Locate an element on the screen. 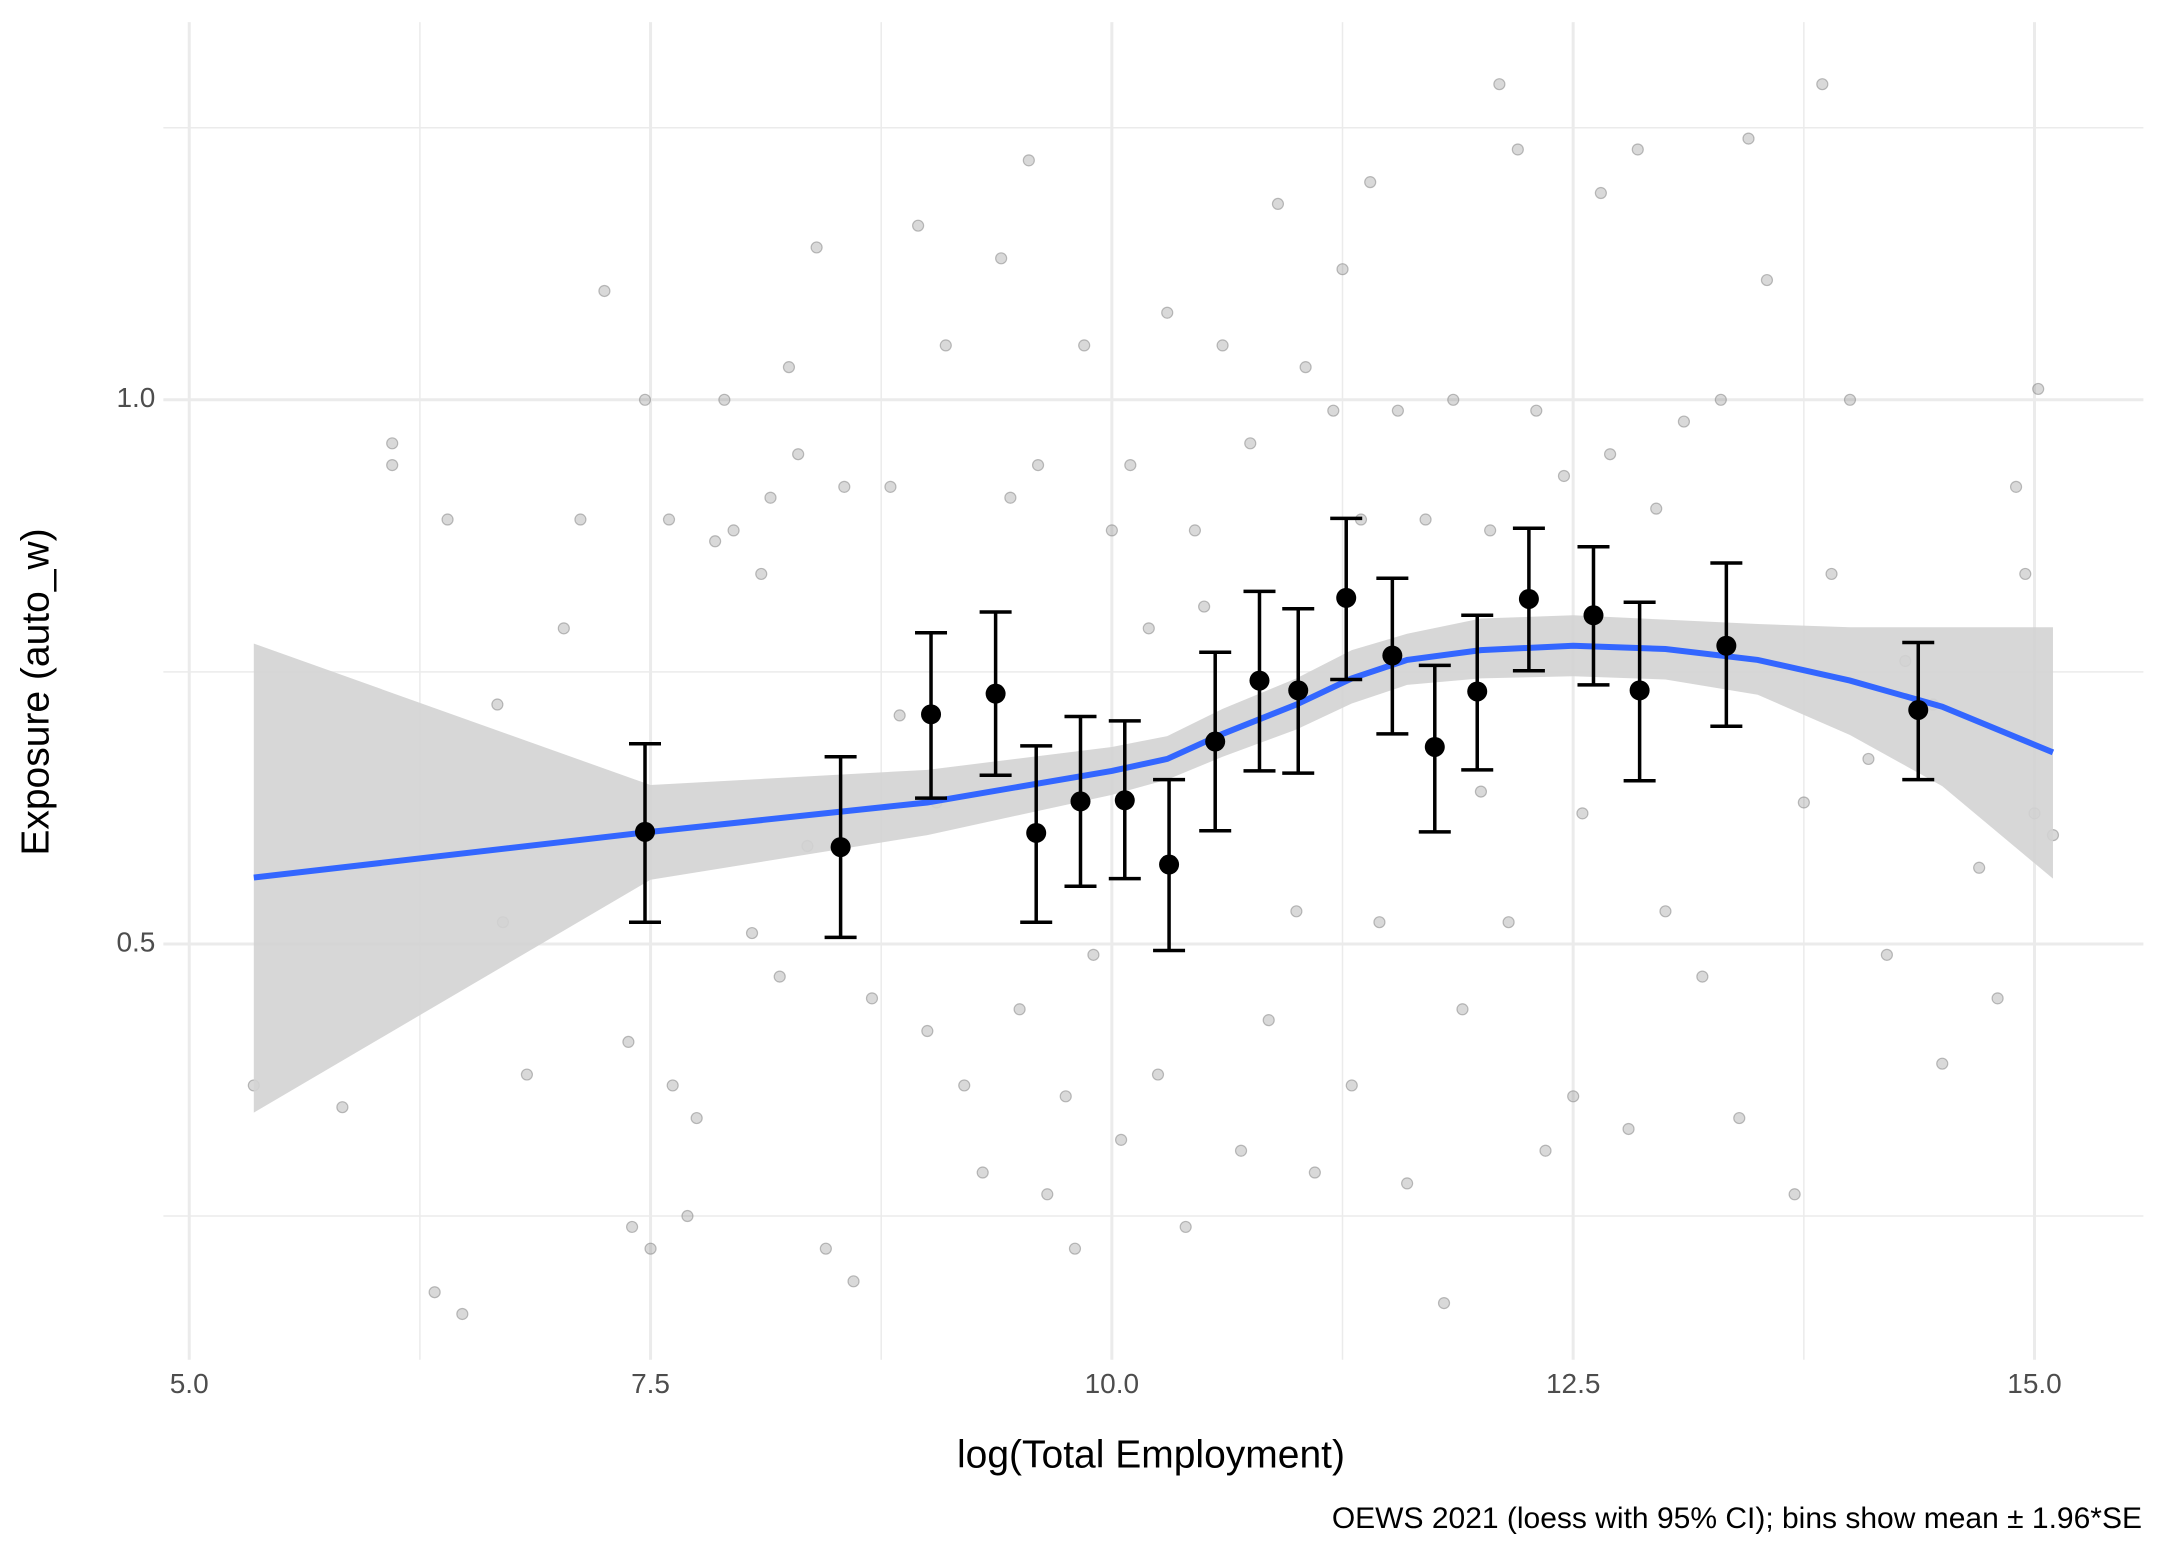 The image size is (2160, 1560). x-tick-label: 5.0 is located at coordinates (189, 1383).